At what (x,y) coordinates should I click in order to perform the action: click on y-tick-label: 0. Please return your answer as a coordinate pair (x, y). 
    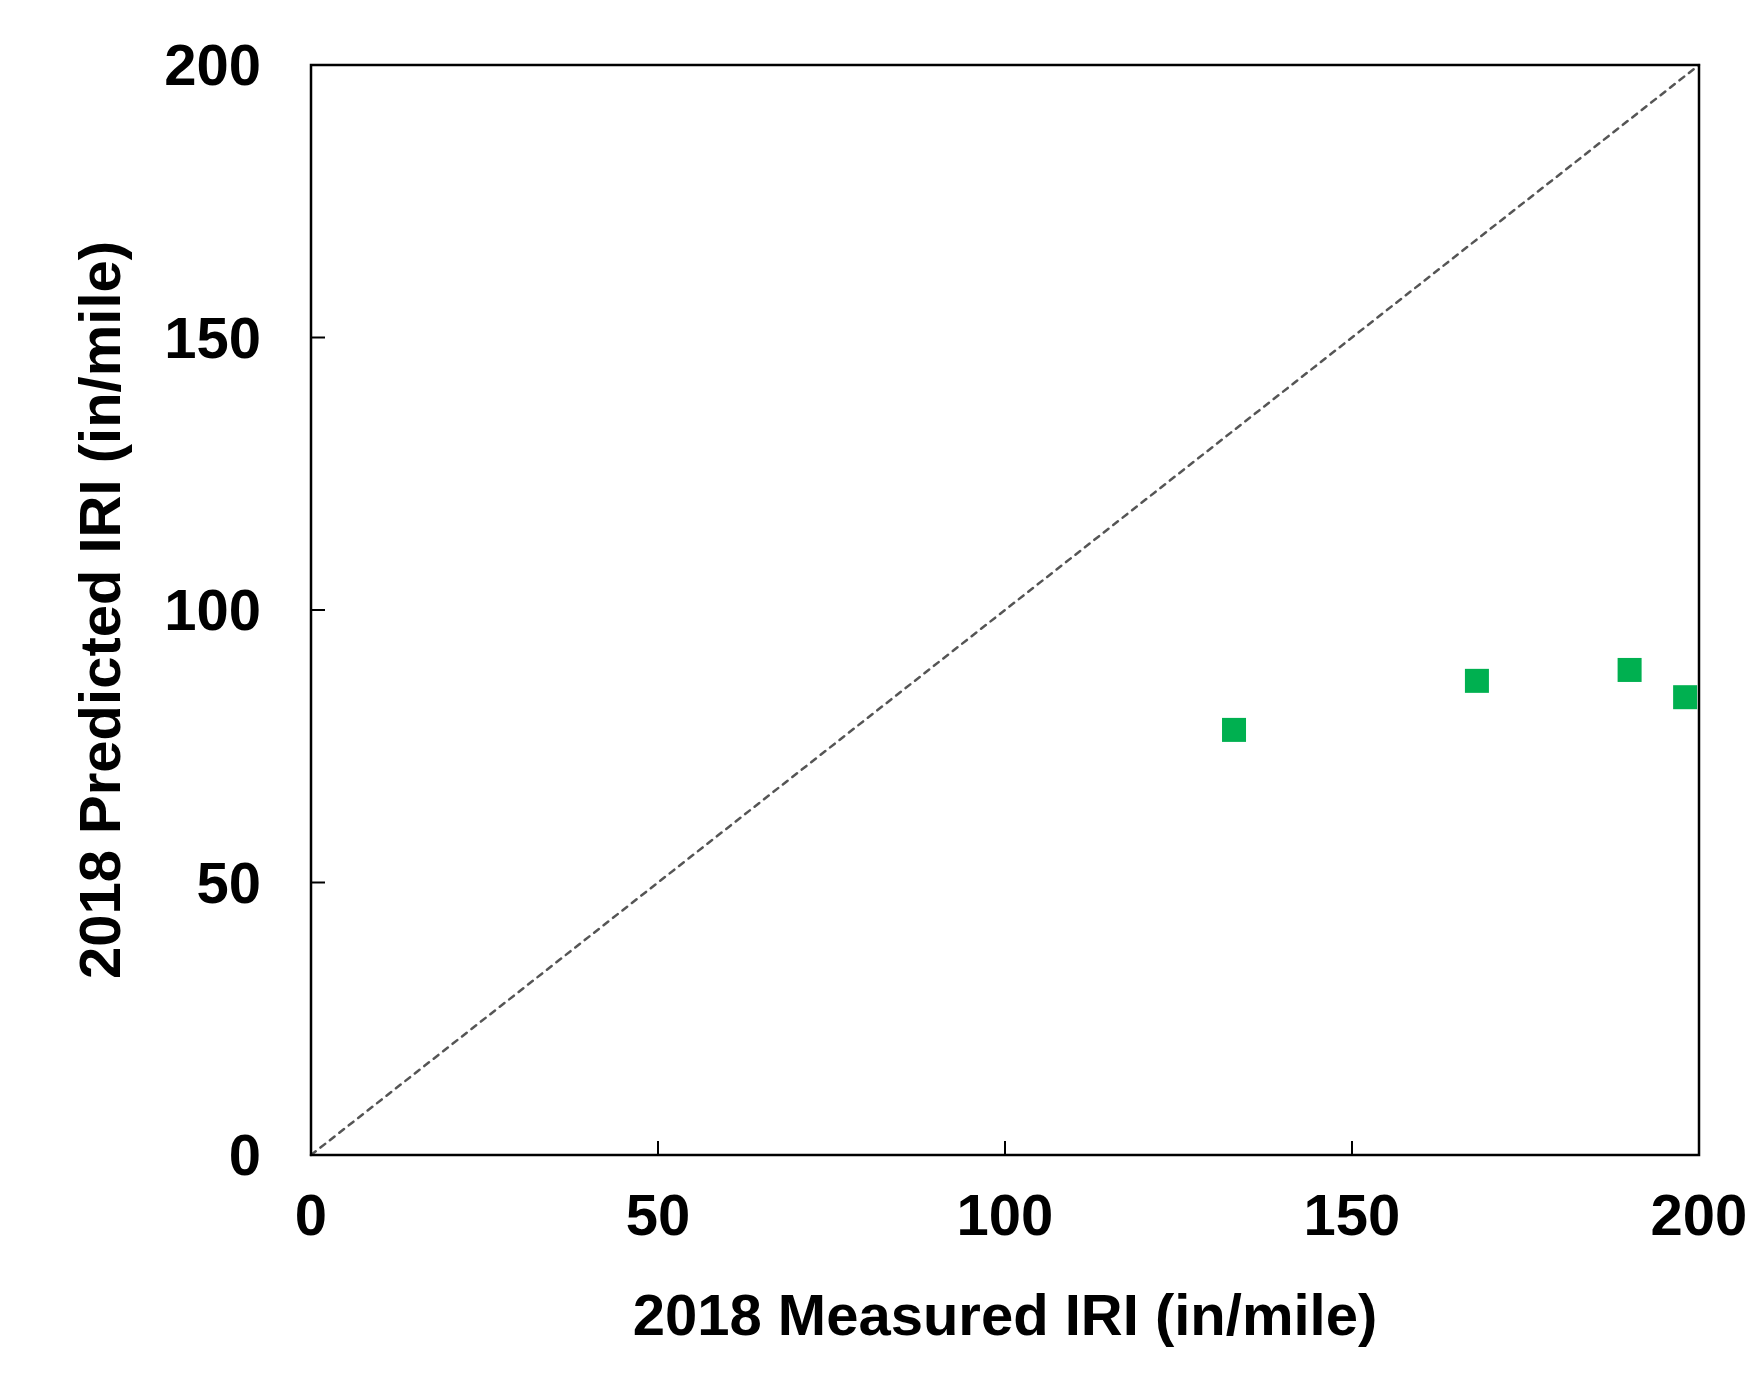
    Looking at the image, I should click on (244, 1155).